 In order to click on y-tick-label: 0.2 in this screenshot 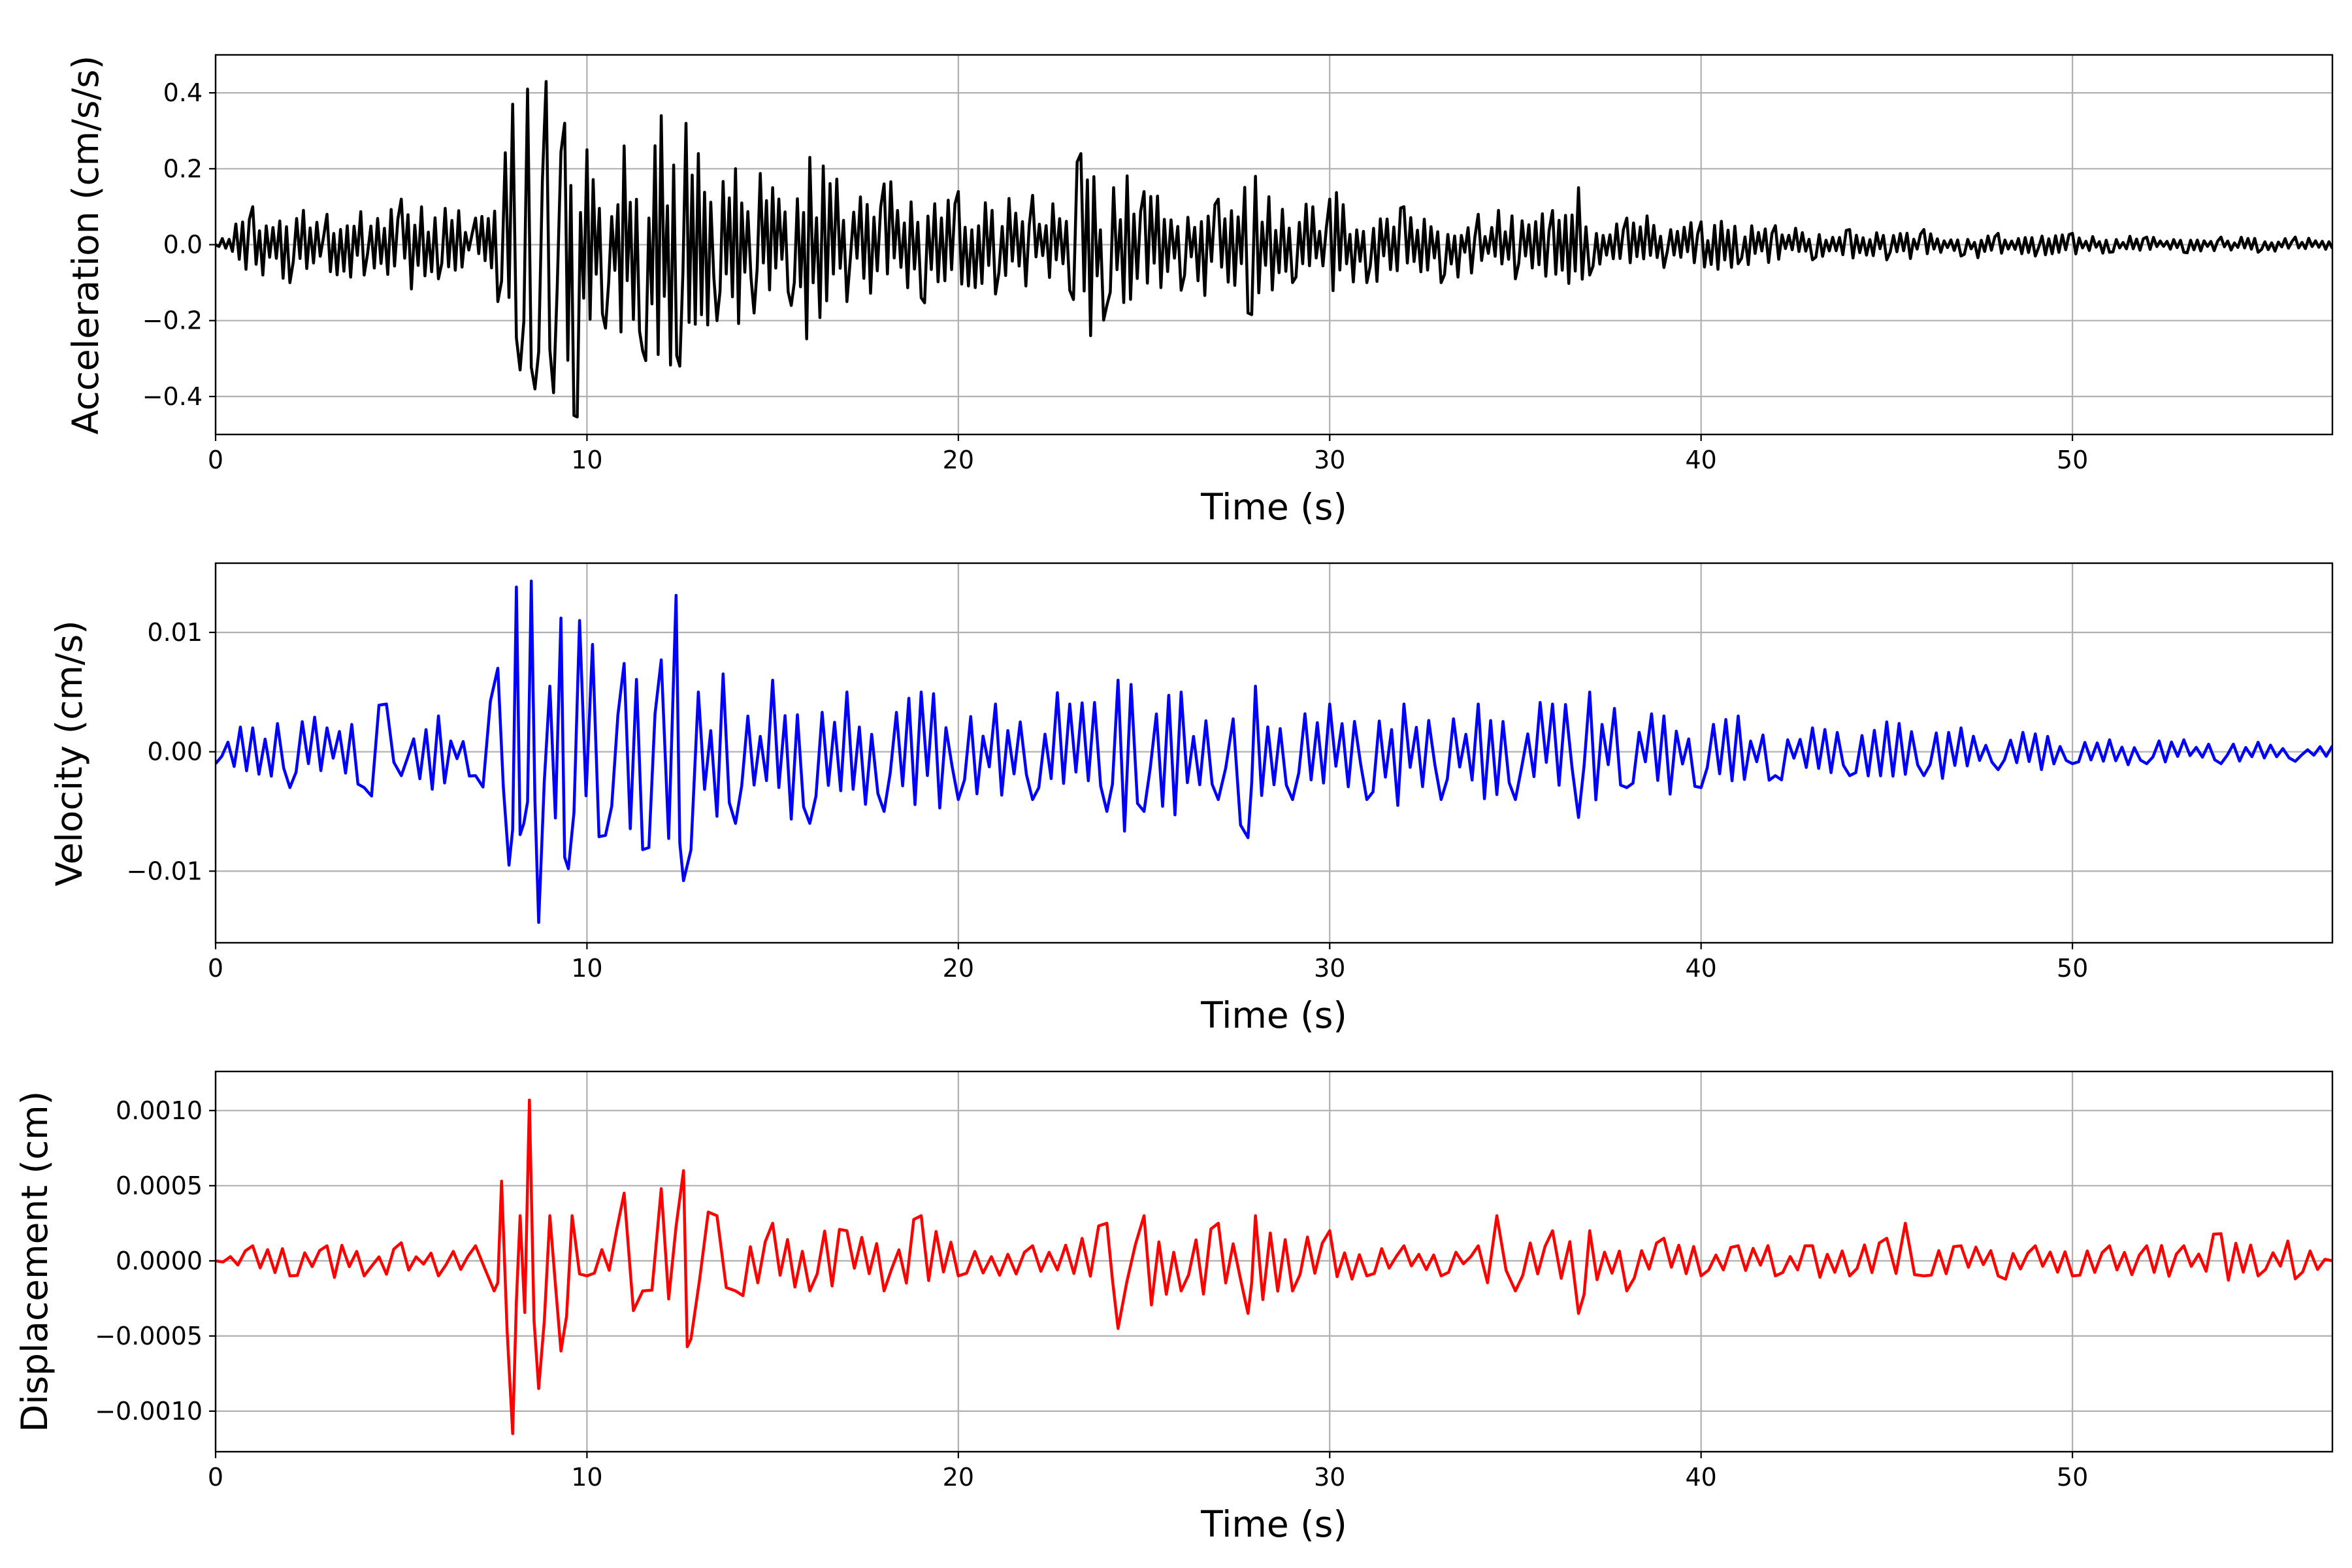, I will do `click(183, 168)`.